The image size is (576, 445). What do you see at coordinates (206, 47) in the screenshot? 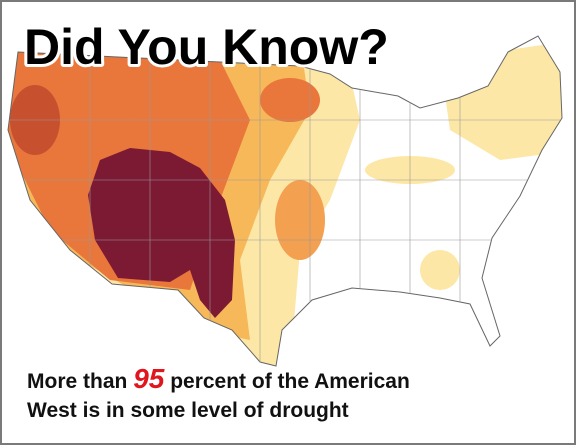
I see `title: Did You Know?` at bounding box center [206, 47].